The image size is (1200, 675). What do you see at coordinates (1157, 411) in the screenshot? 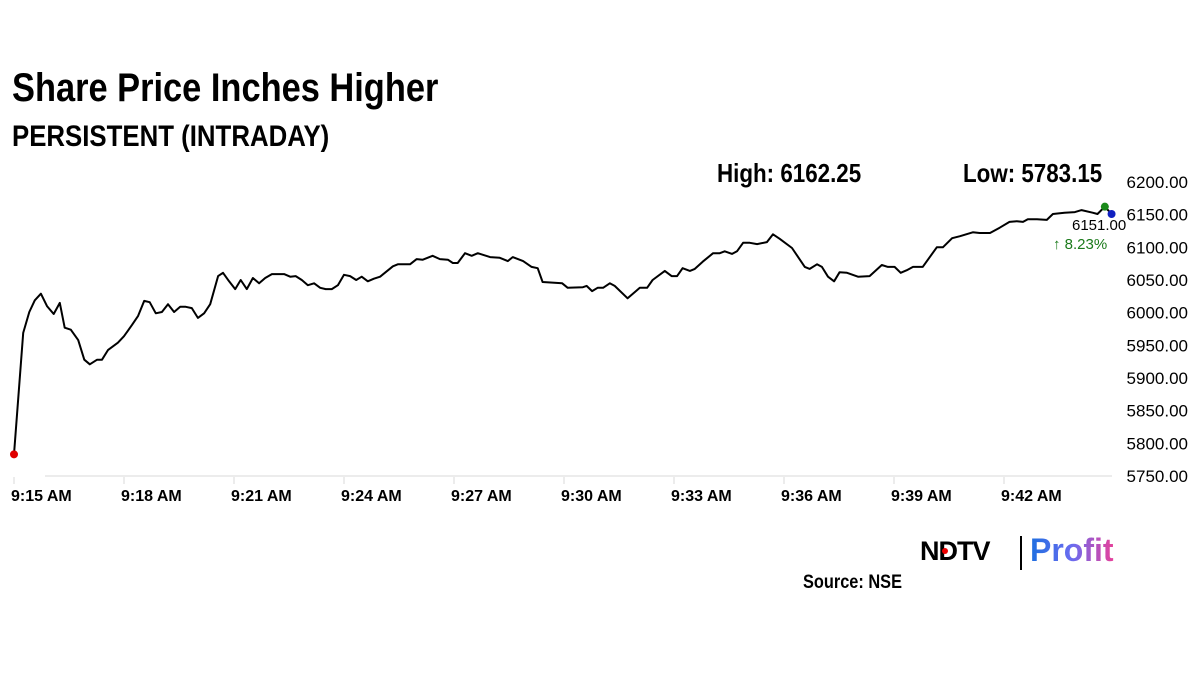
I see `y-tick-label: 5850.00` at bounding box center [1157, 411].